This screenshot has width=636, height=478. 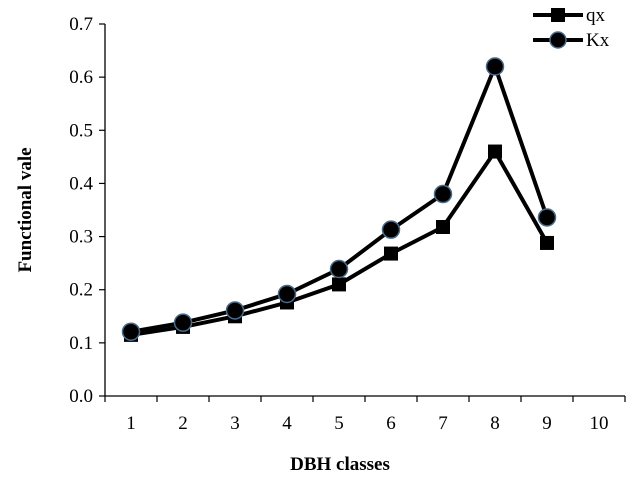 What do you see at coordinates (81, 24) in the screenshot?
I see `y-tick-label: 0.7` at bounding box center [81, 24].